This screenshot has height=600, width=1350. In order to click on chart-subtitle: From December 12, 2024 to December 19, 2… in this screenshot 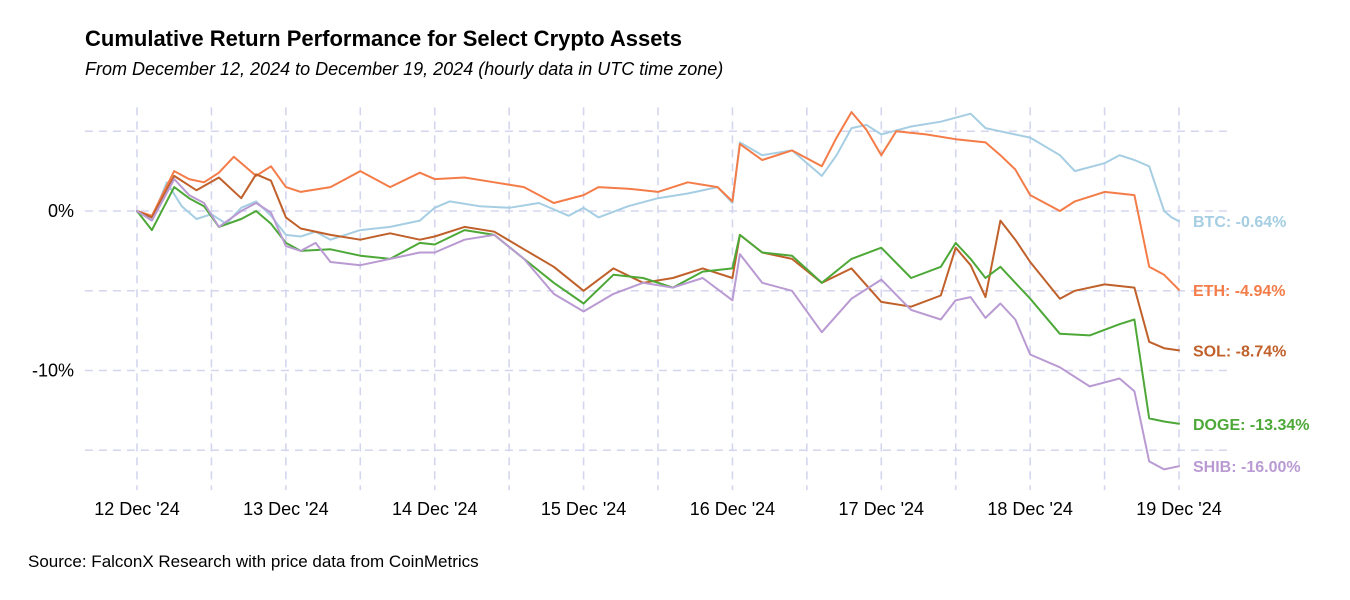, I will do `click(404, 69)`.